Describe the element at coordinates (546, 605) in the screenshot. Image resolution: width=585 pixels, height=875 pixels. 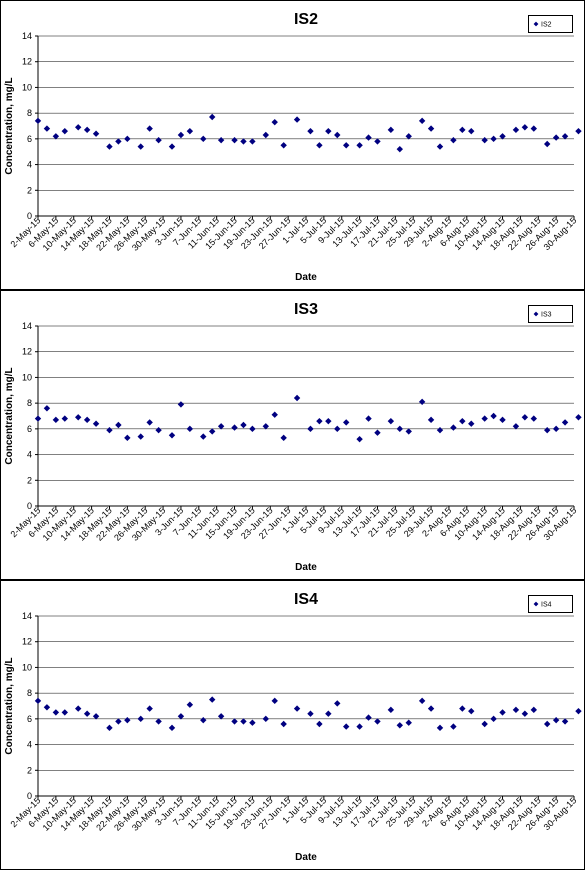
I see `legend-entry: IS4` at that location.